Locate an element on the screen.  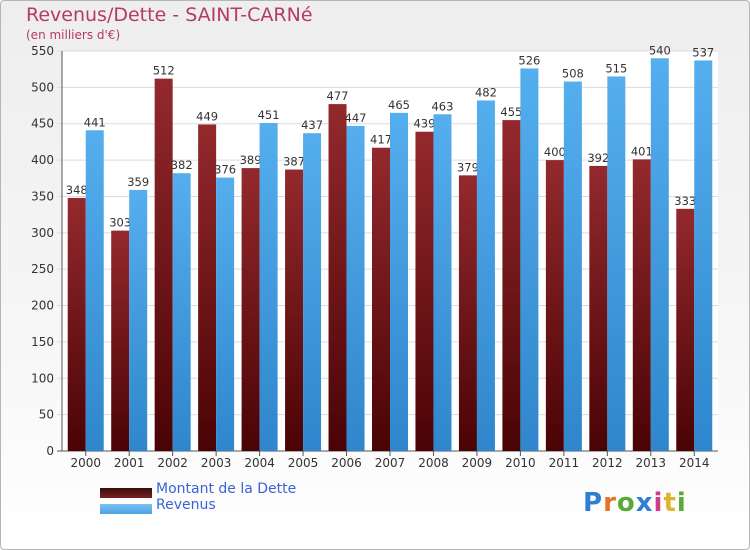
data-label-dette: 348 is located at coordinates (77, 190).